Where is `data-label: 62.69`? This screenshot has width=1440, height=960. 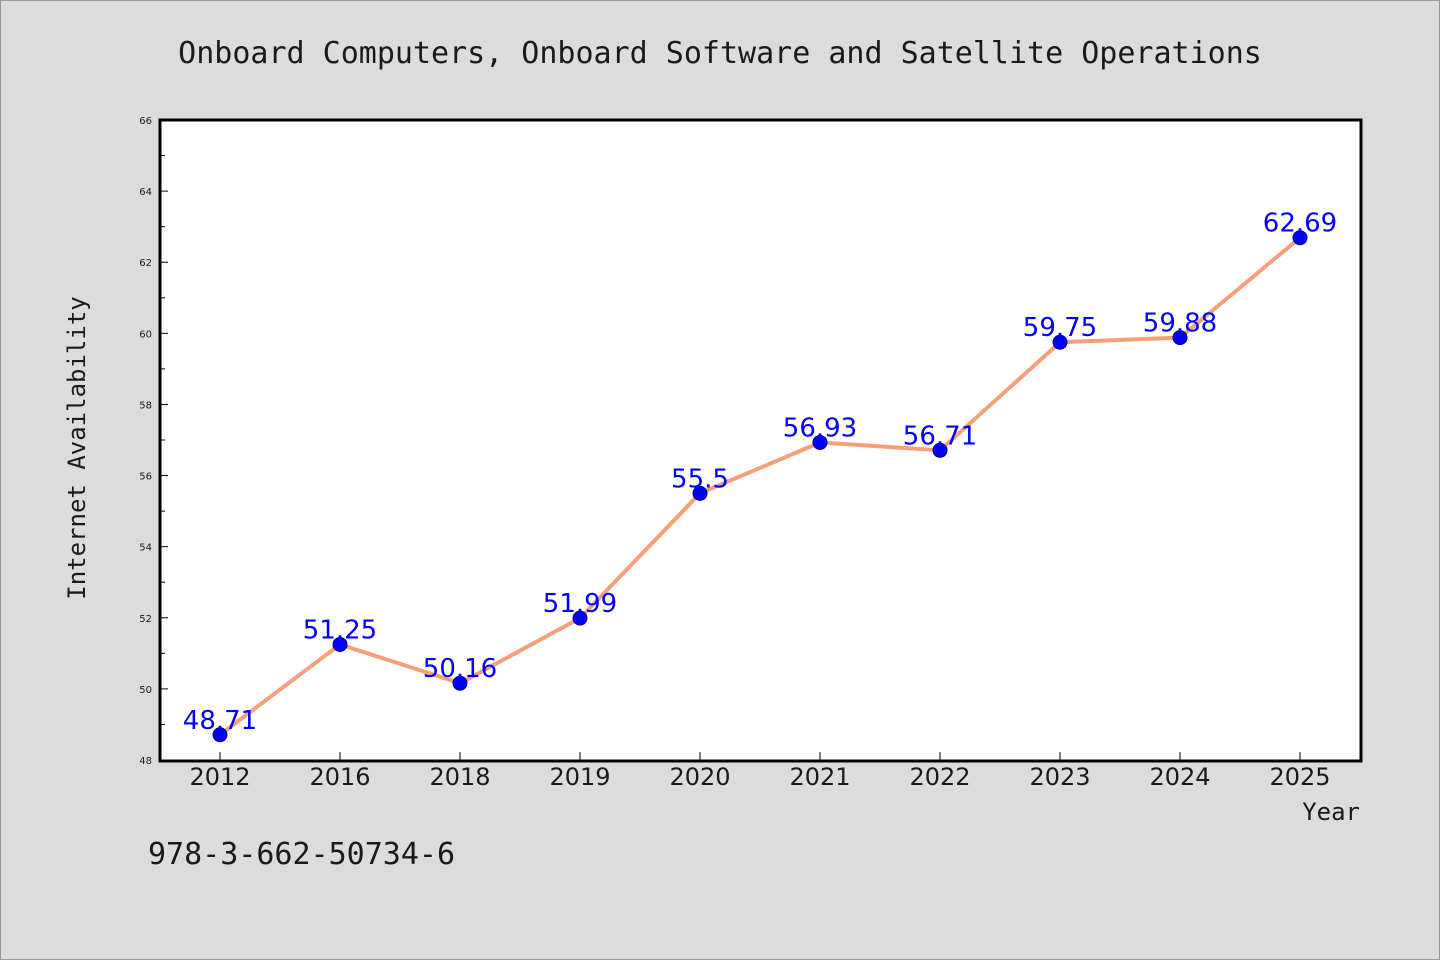
data-label: 62.69 is located at coordinates (1300, 224).